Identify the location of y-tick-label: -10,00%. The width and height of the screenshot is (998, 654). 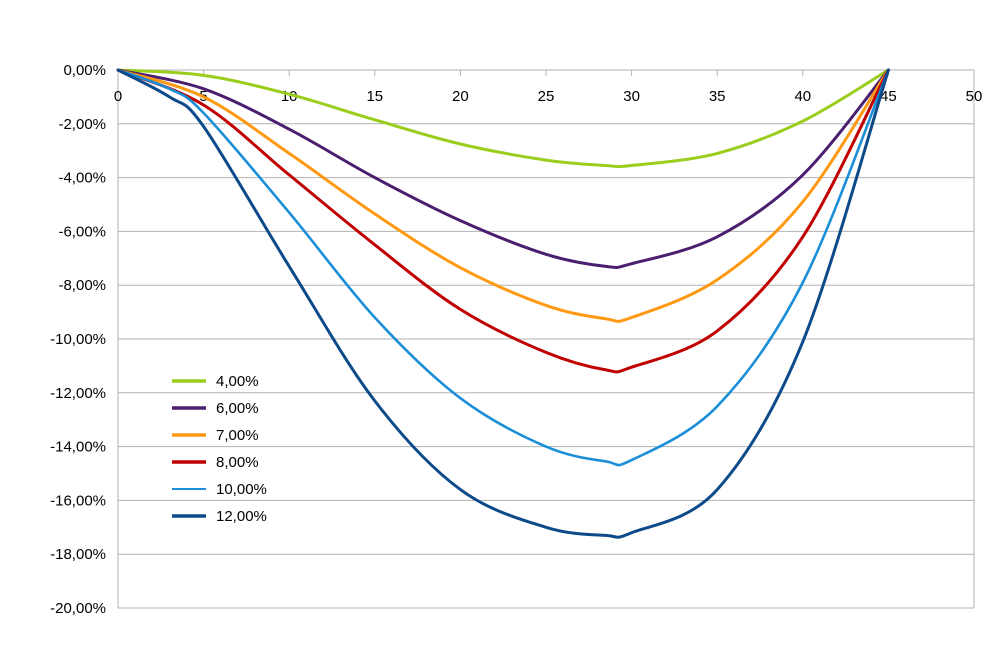
(78, 339).